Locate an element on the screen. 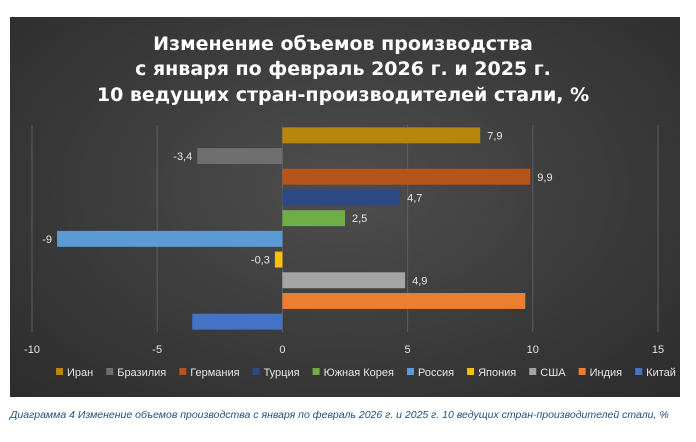 This screenshot has height=442, width=696. x-tick-label-3: 5 is located at coordinates (408, 350).